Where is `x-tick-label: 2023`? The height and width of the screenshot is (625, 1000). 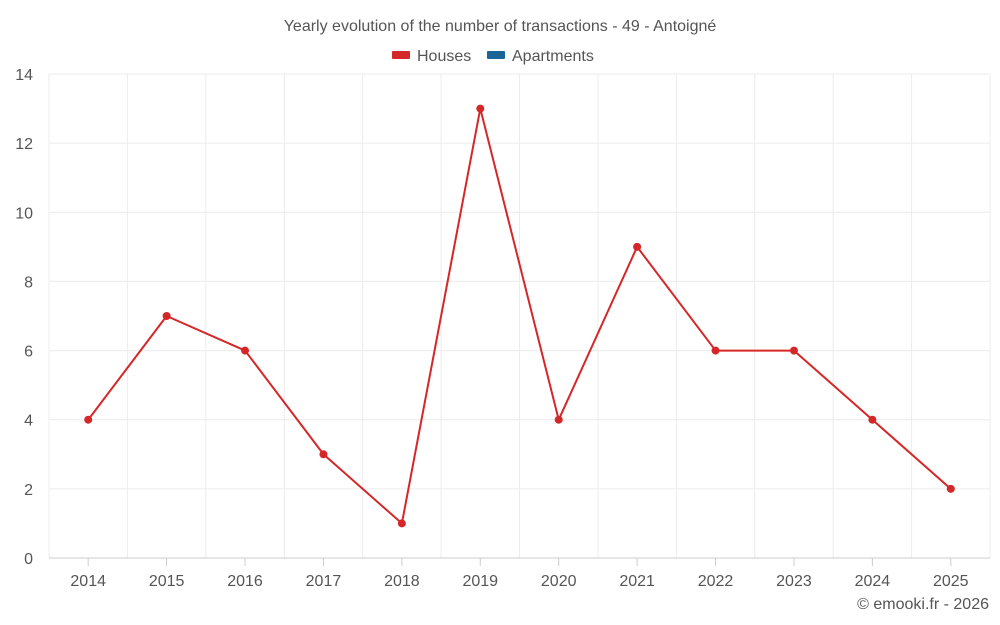
x-tick-label: 2023 is located at coordinates (794, 581).